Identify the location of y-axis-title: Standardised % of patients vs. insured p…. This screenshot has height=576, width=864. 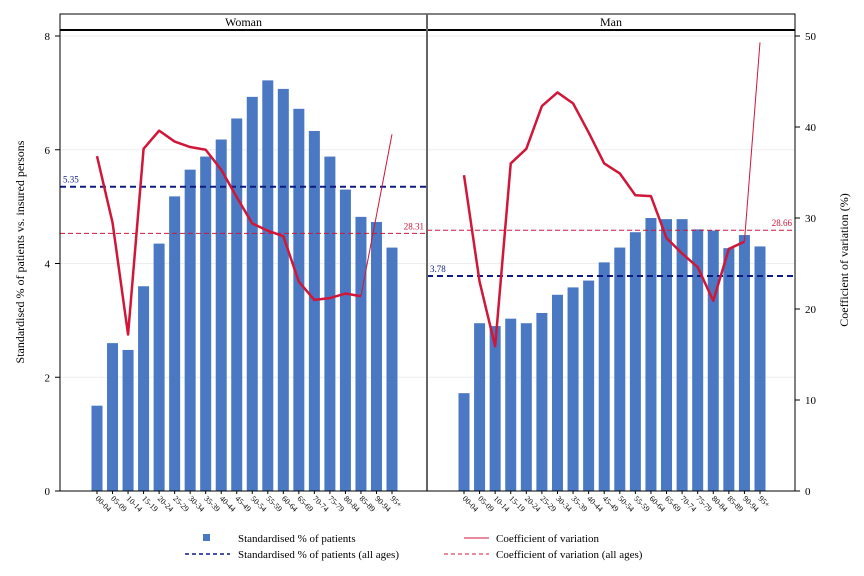
(20, 251).